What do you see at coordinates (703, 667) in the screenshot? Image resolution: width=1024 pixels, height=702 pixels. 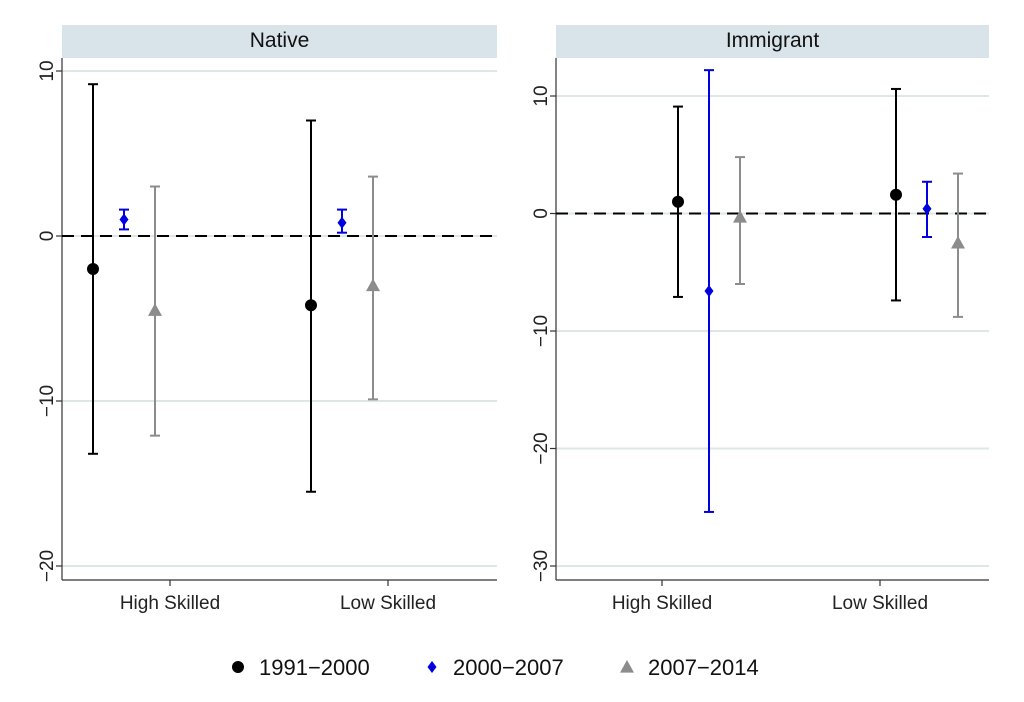 I see `legend-label: 2007−2014` at bounding box center [703, 667].